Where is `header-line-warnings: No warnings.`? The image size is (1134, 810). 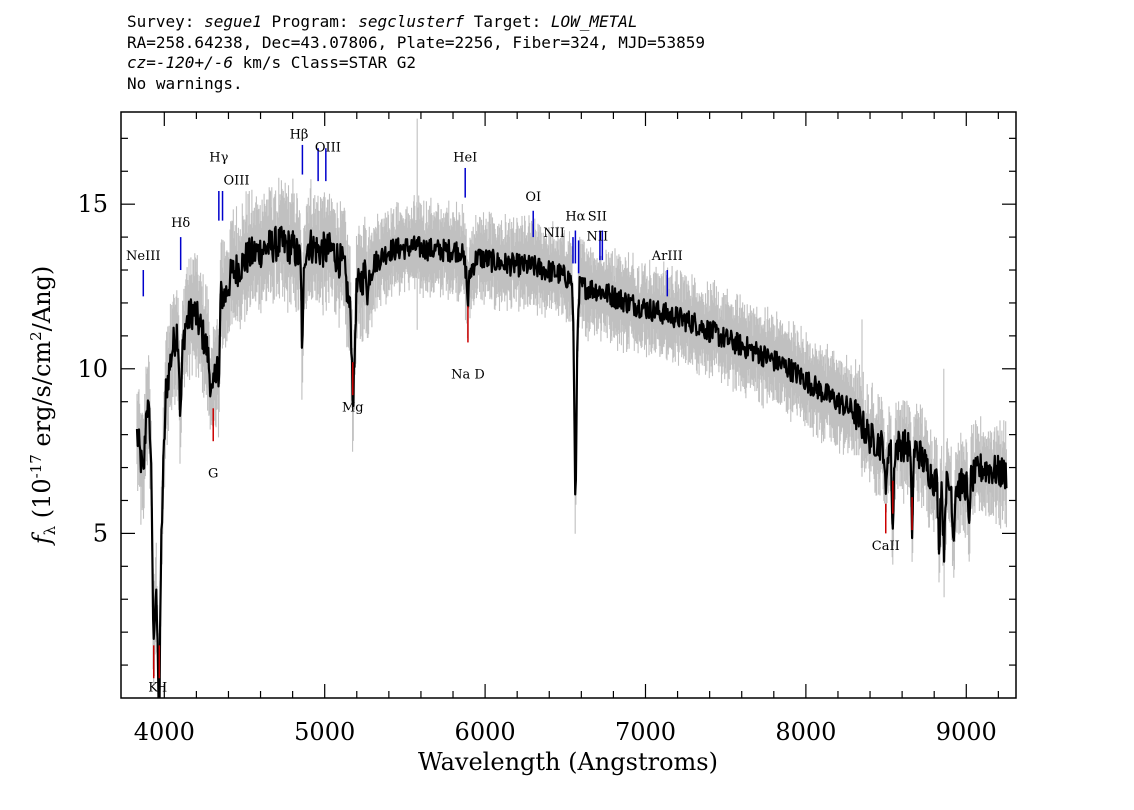 header-line-warnings: No warnings. is located at coordinates (185, 83).